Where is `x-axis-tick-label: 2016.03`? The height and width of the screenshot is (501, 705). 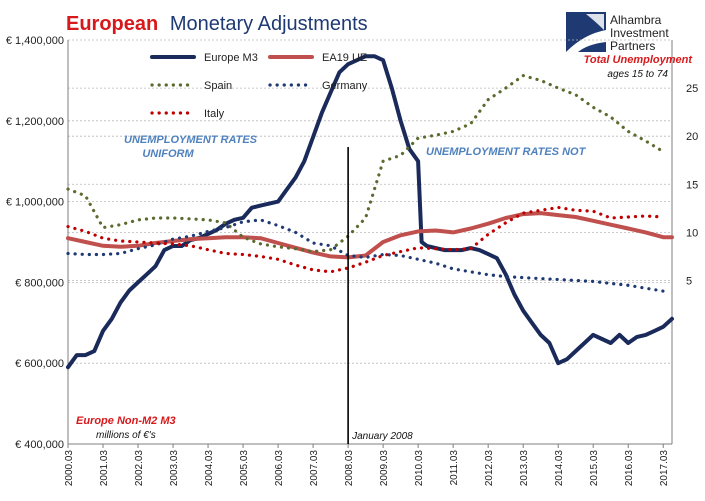
x-axis-tick-label: 2016.03 is located at coordinates (629, 468).